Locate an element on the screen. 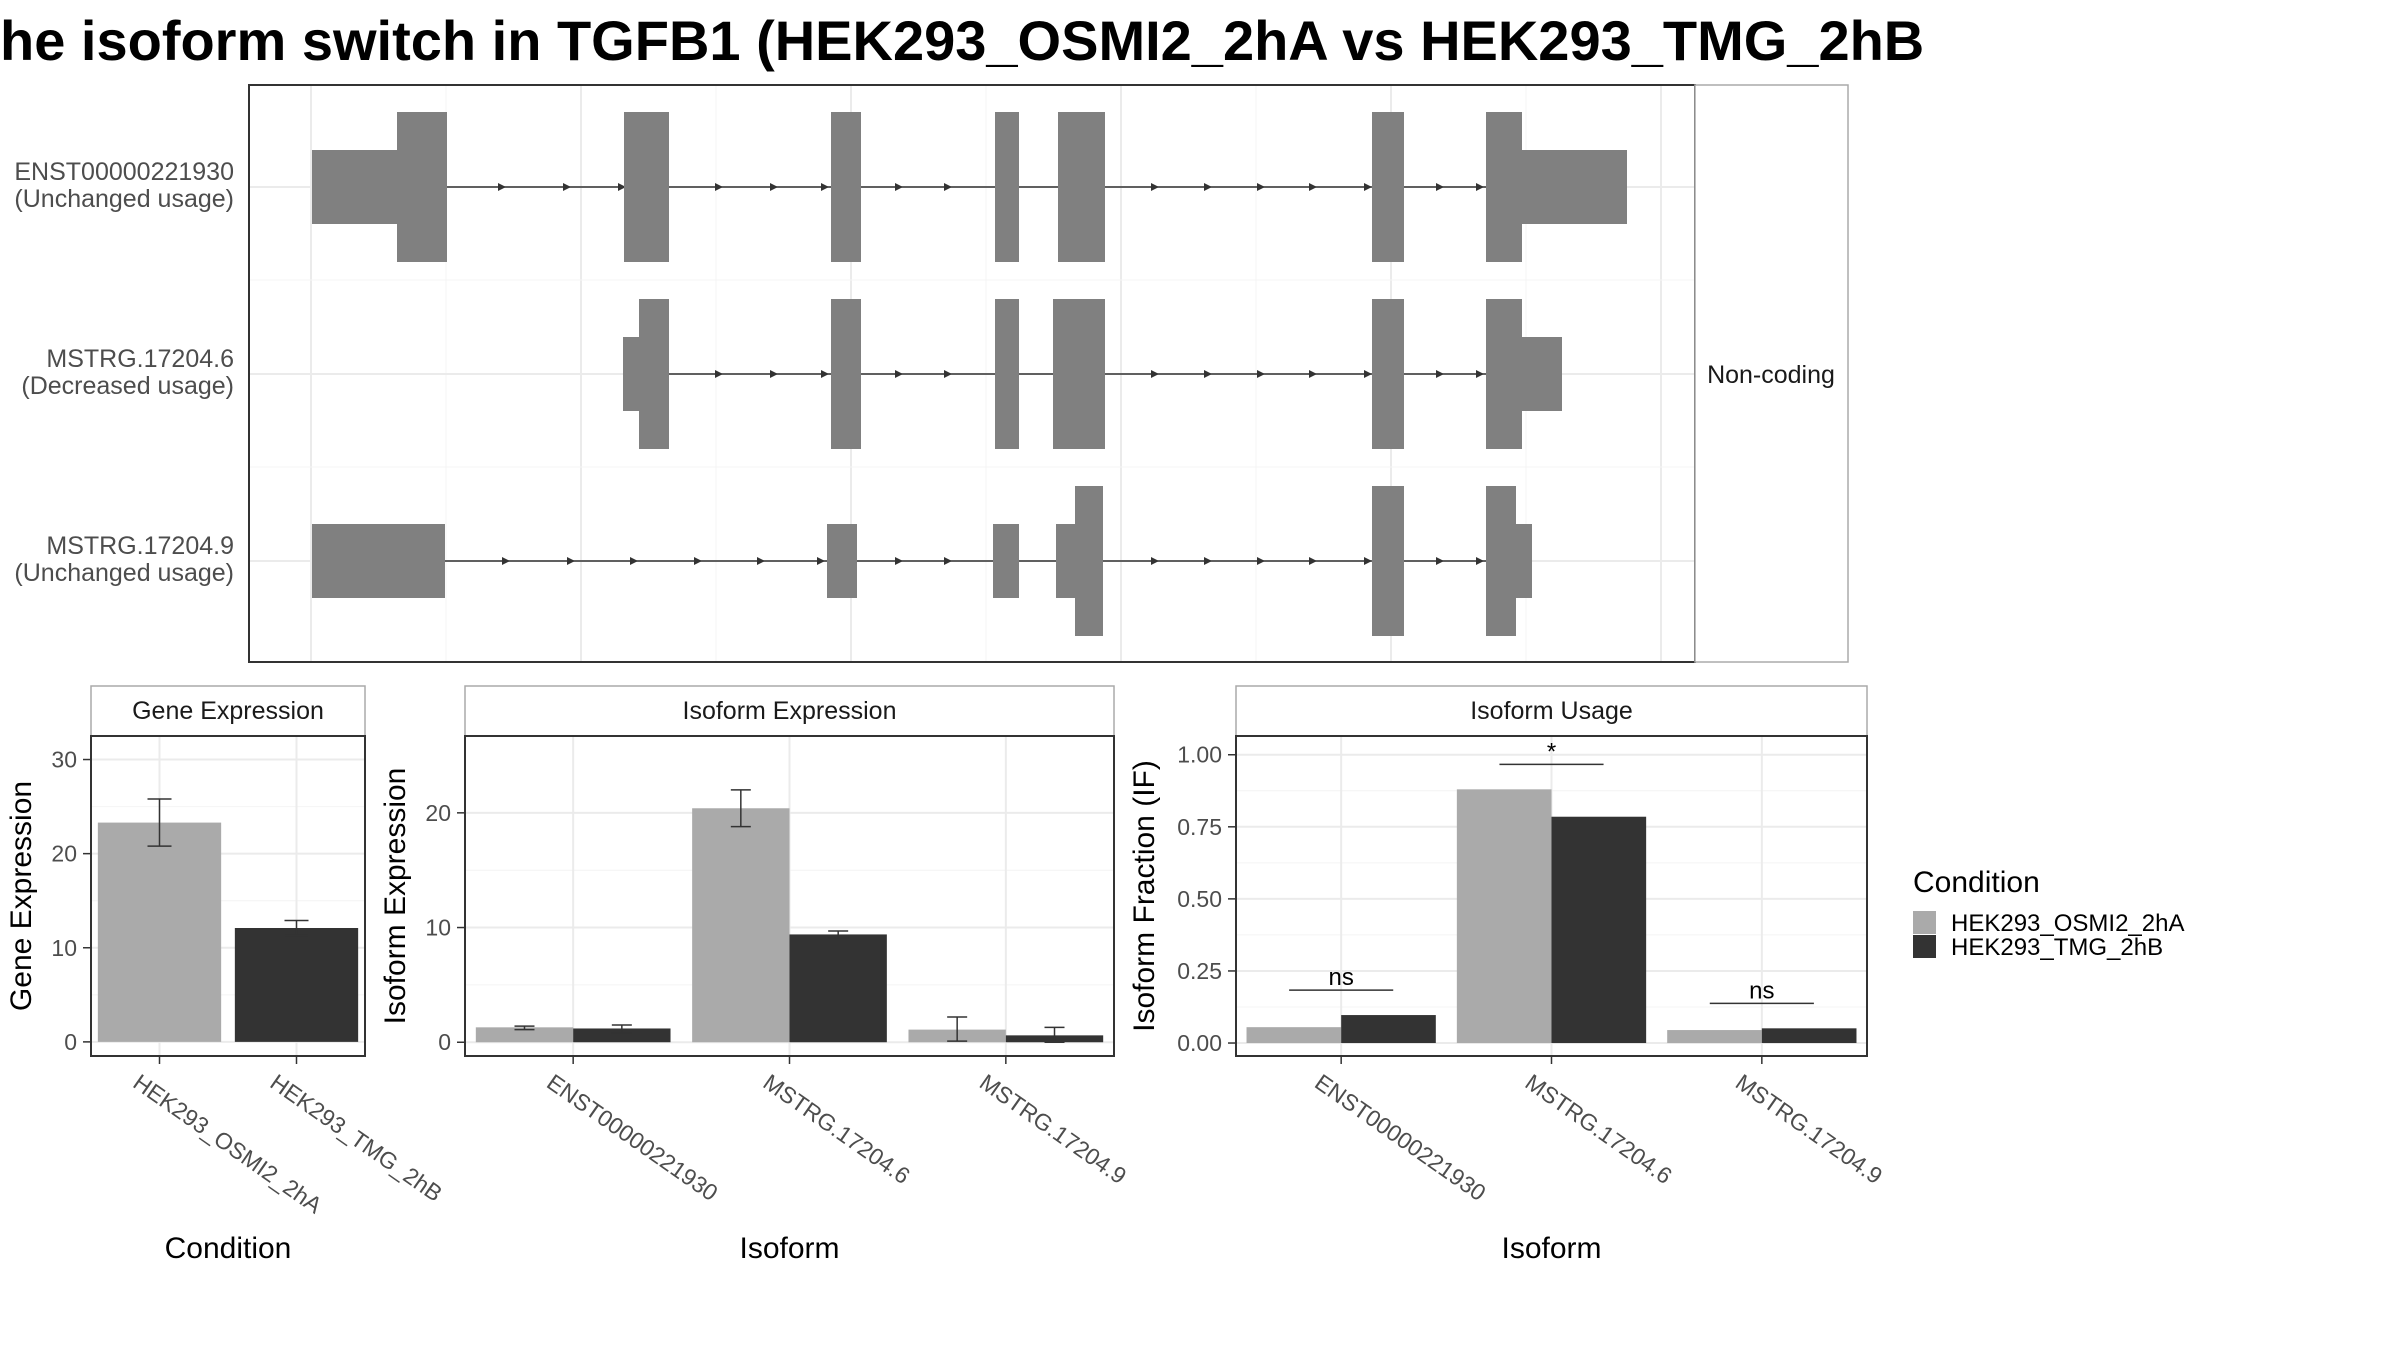  facet-label: Non-coding is located at coordinates (1771, 375).